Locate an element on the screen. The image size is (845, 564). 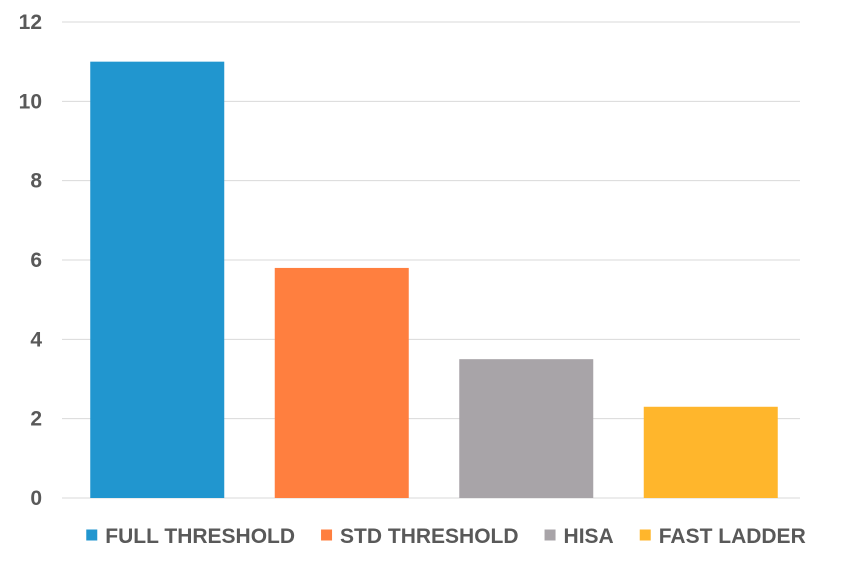
y-tick-label: 4 is located at coordinates (36, 339).